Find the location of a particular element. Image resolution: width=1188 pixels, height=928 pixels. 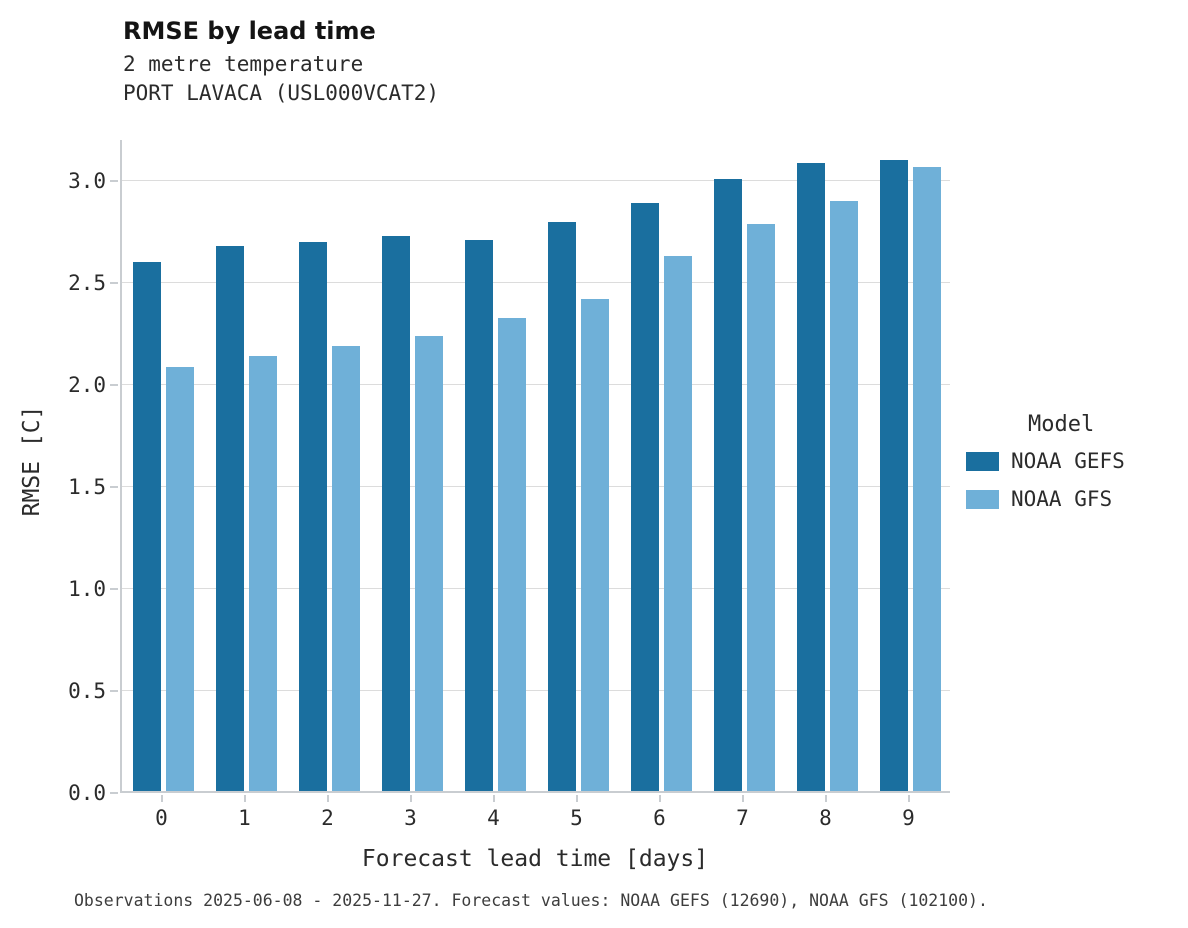

chart-title: RMSE by lead time is located at coordinates (249, 31).